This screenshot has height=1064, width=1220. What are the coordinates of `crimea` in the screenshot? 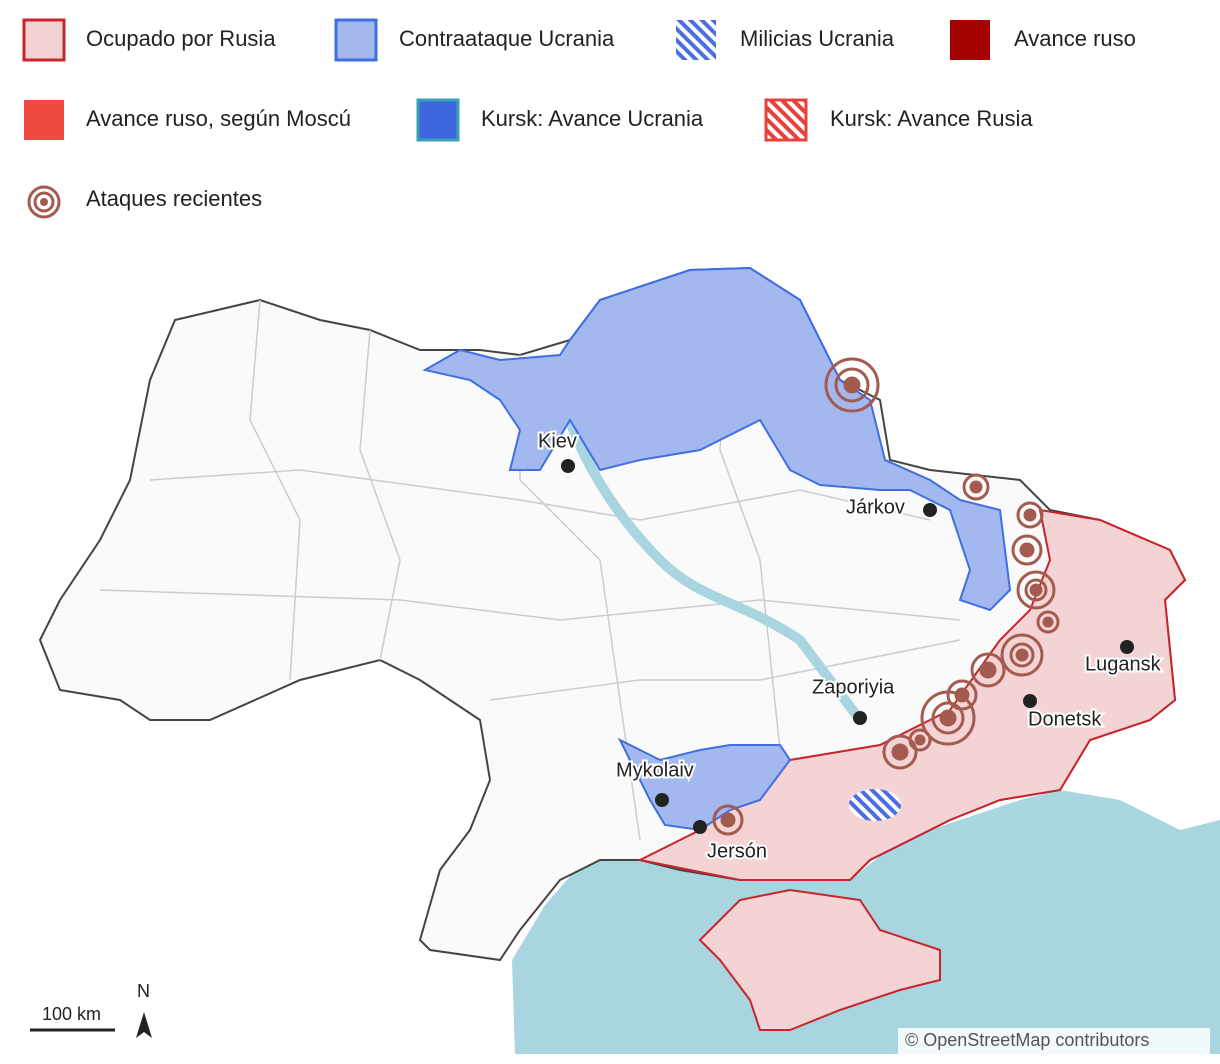 It's located at (819, 959).